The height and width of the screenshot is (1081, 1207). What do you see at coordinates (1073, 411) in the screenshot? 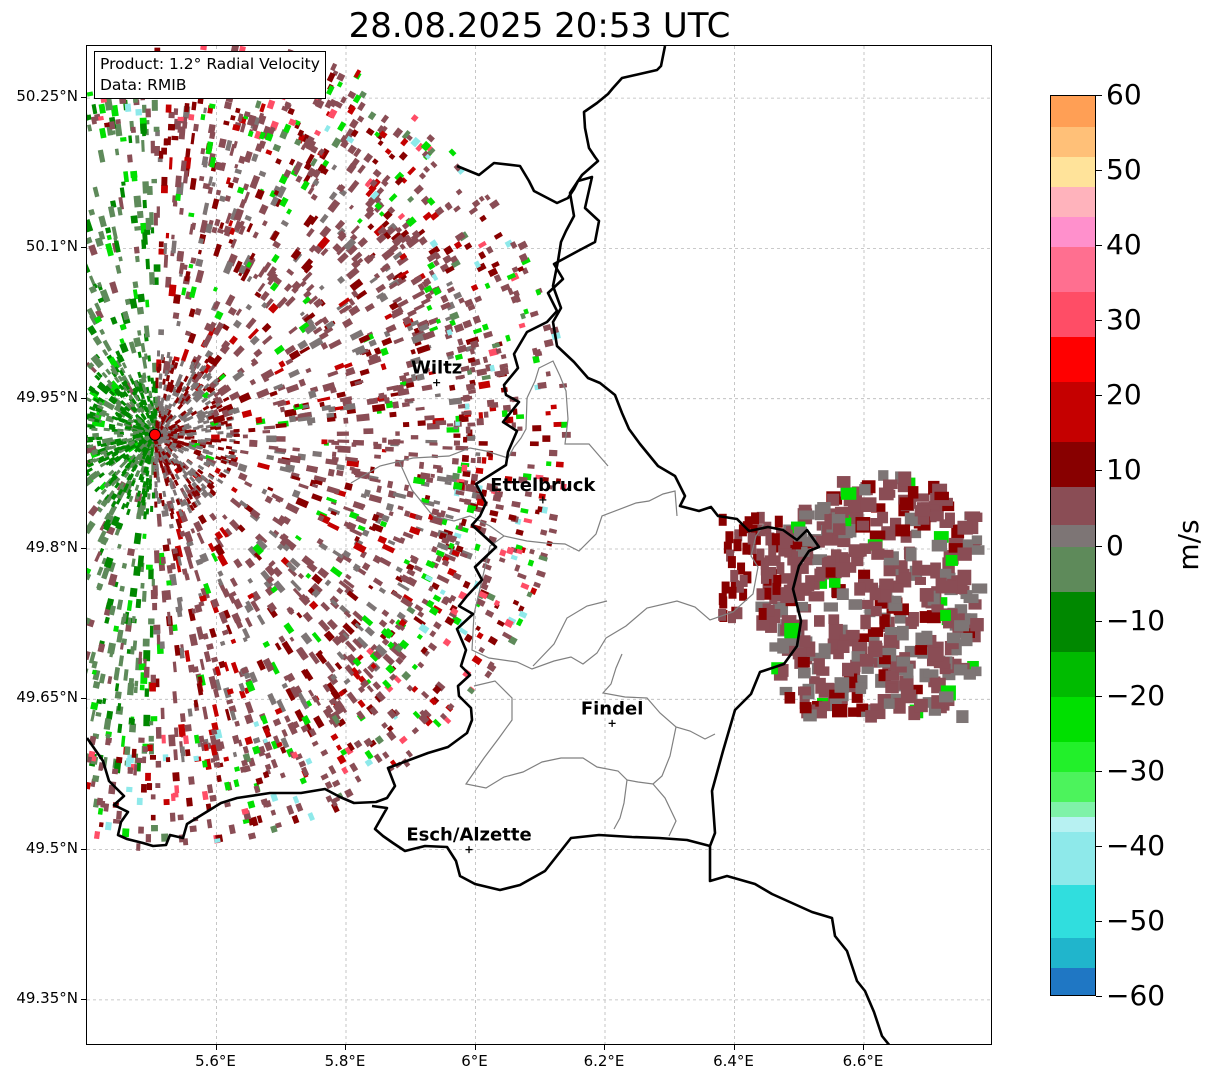
I see `colorbar-segment` at bounding box center [1073, 411].